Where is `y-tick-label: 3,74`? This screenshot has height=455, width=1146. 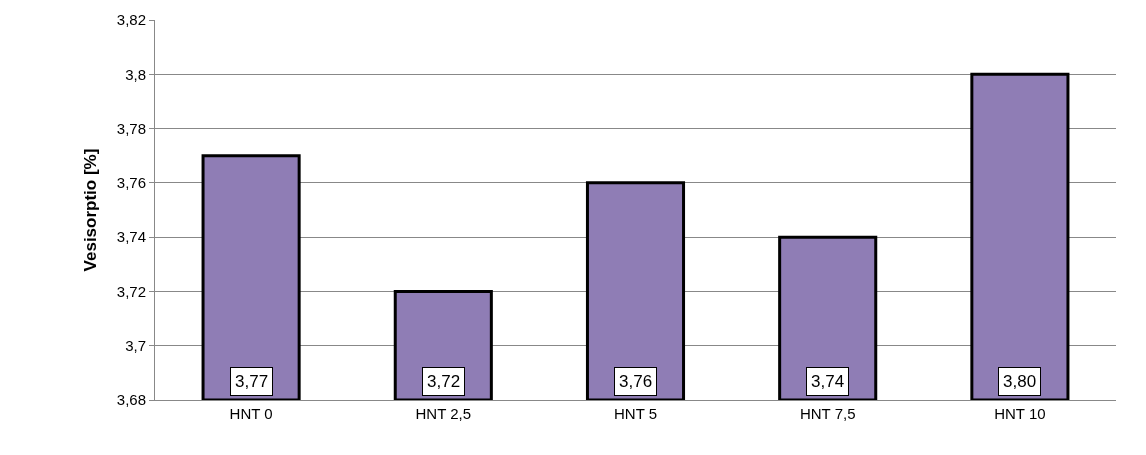 y-tick-label: 3,74 is located at coordinates (131, 237).